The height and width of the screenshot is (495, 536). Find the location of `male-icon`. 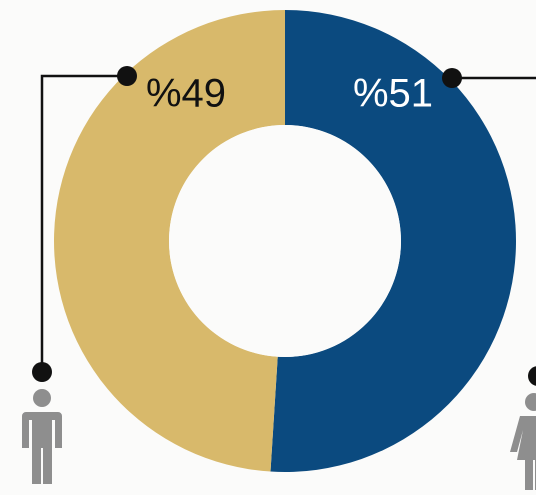

male-icon is located at coordinates (42, 436).